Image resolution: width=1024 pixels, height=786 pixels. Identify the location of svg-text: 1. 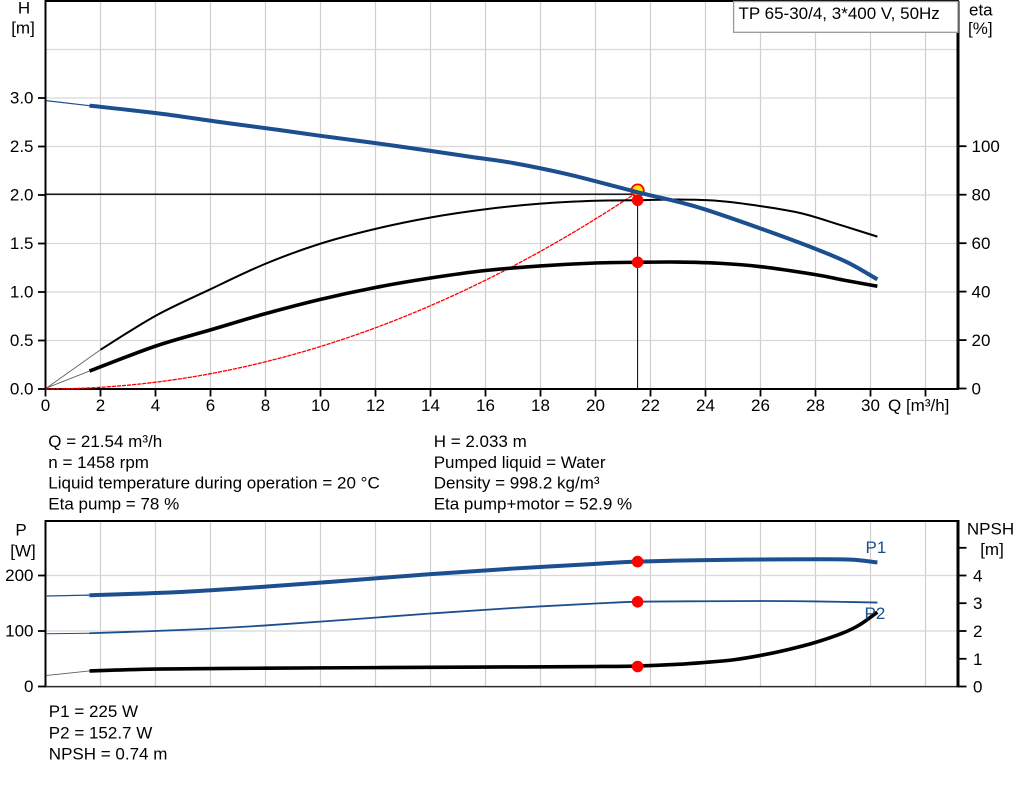
(977, 659).